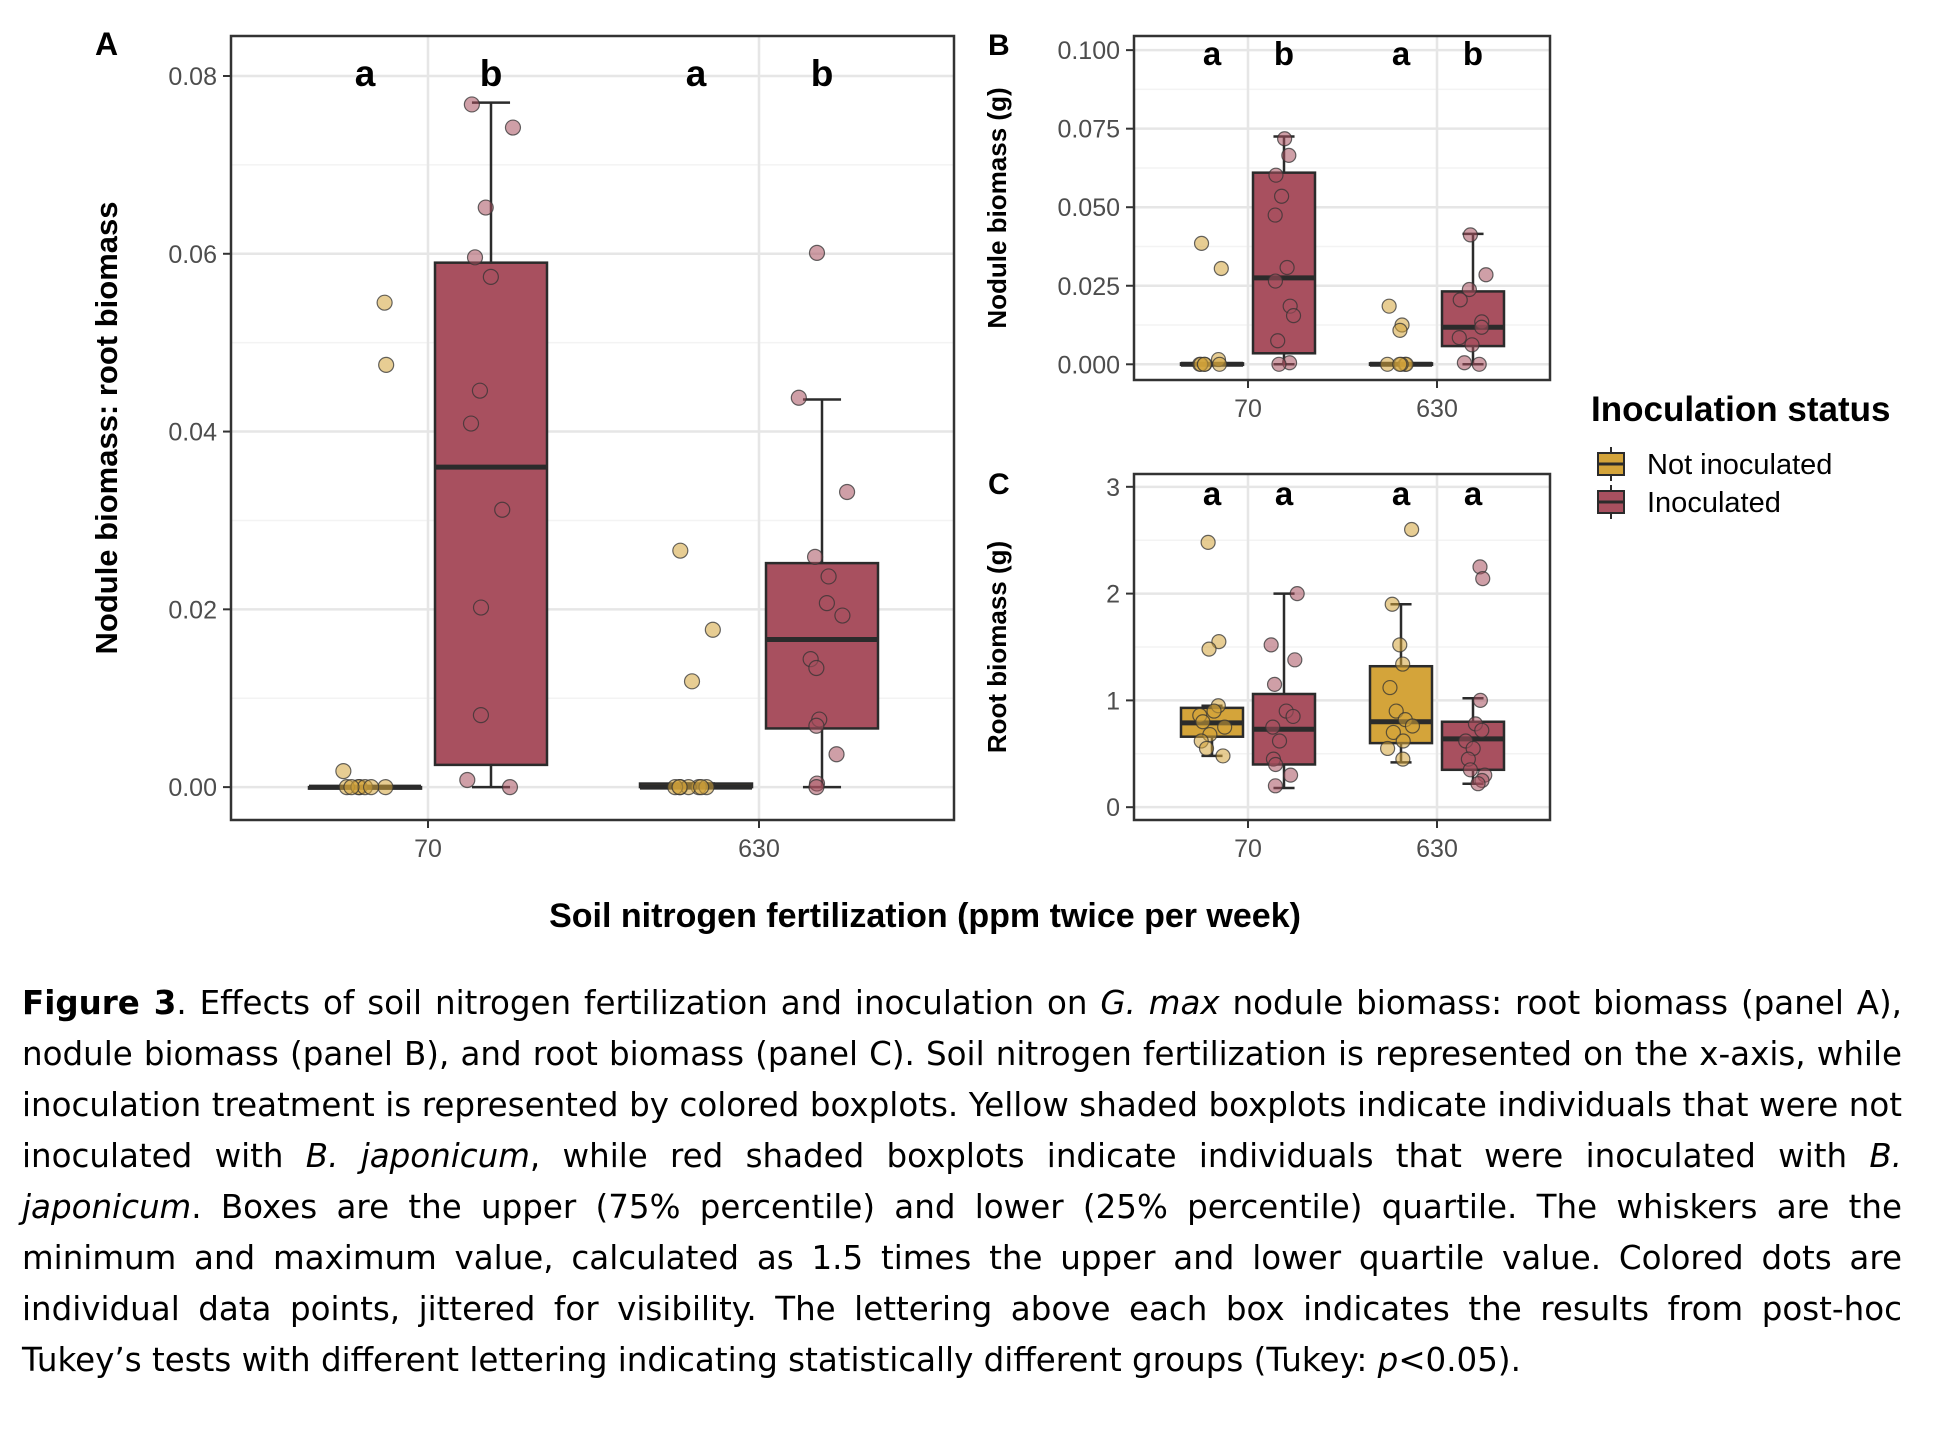 The width and height of the screenshot is (1948, 1454). What do you see at coordinates (1113, 488) in the screenshot?
I see `y-tick-label: 3` at bounding box center [1113, 488].